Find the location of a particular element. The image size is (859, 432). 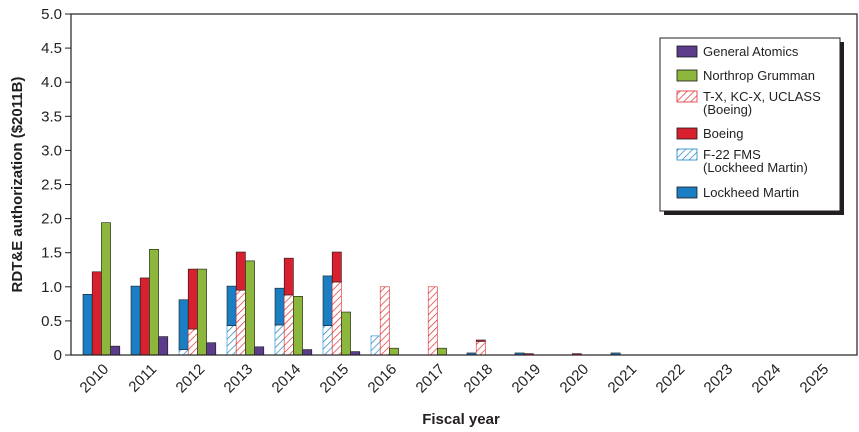

x-tick-label: 2011 is located at coordinates (142, 378).